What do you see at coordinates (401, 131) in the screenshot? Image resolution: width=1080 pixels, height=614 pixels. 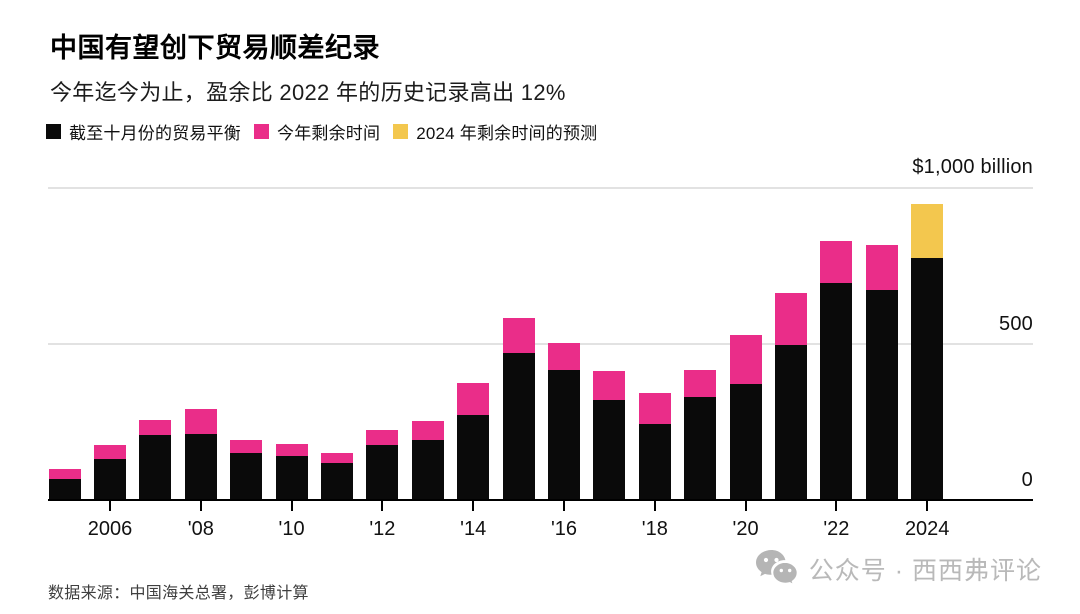 I see `legend-swatch-yellow` at bounding box center [401, 131].